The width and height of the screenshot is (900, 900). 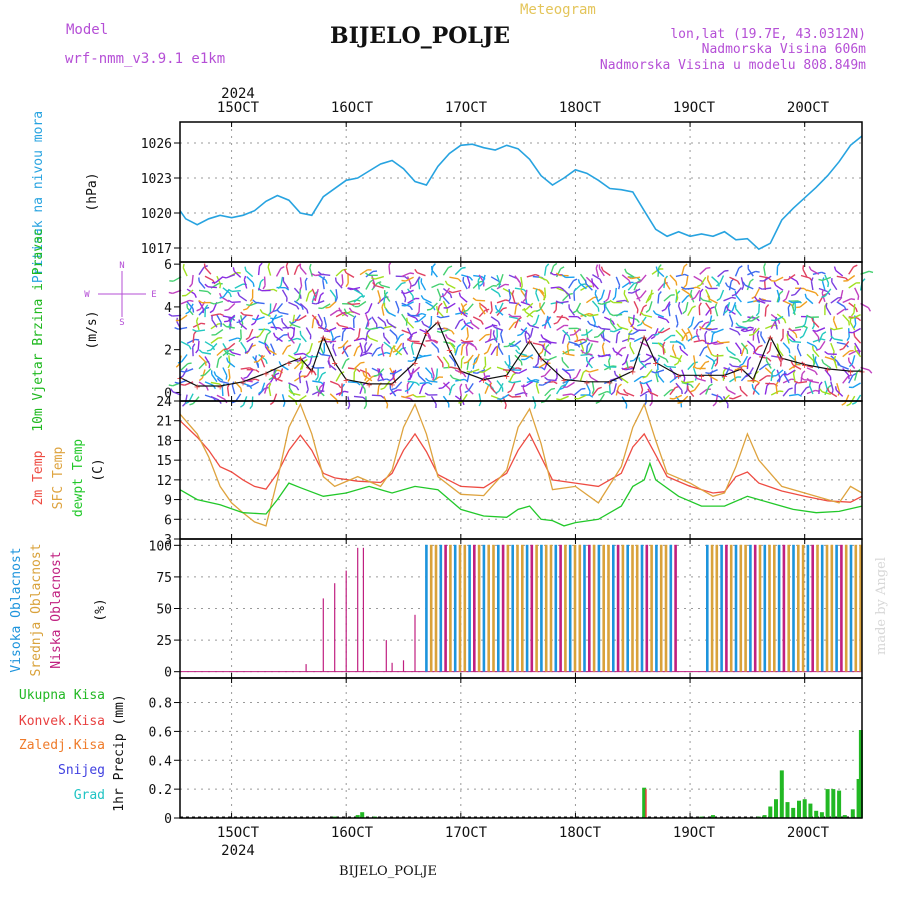 I want to click on meteogram-title: Meteogram, so click(x=558, y=10).